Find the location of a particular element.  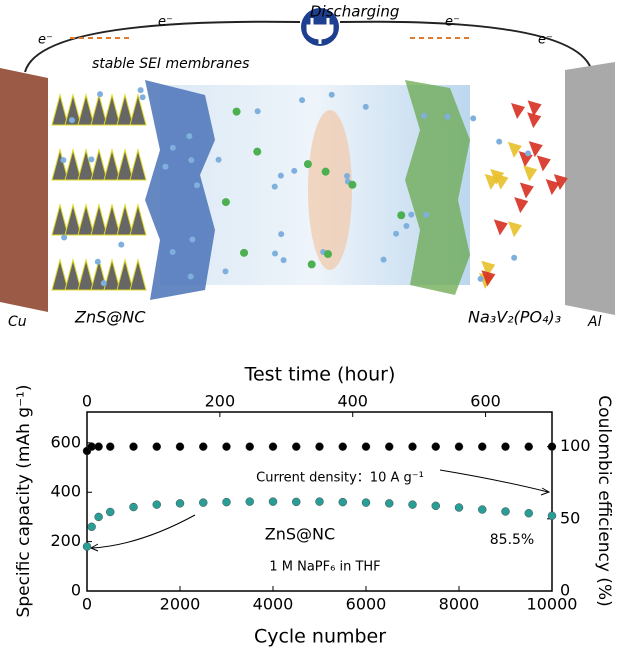

y-tick-label: 0 is located at coordinates (76, 590).